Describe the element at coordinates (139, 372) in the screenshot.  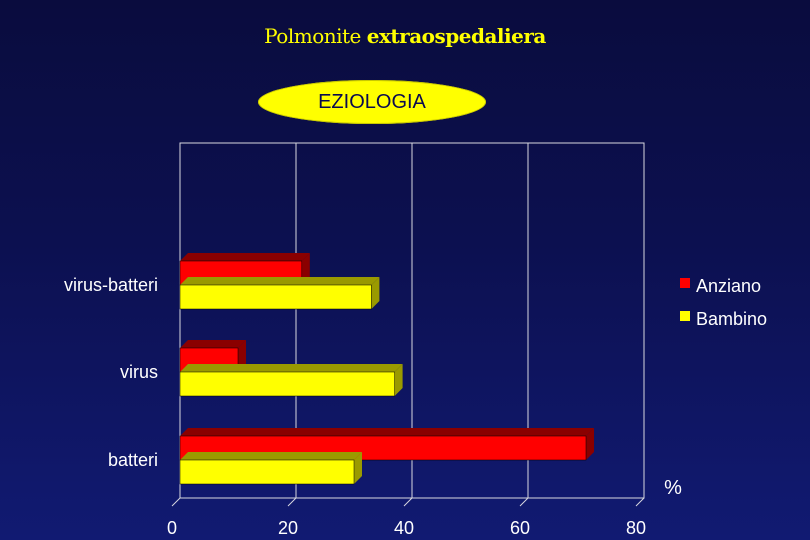
I see `category-label: virus` at that location.